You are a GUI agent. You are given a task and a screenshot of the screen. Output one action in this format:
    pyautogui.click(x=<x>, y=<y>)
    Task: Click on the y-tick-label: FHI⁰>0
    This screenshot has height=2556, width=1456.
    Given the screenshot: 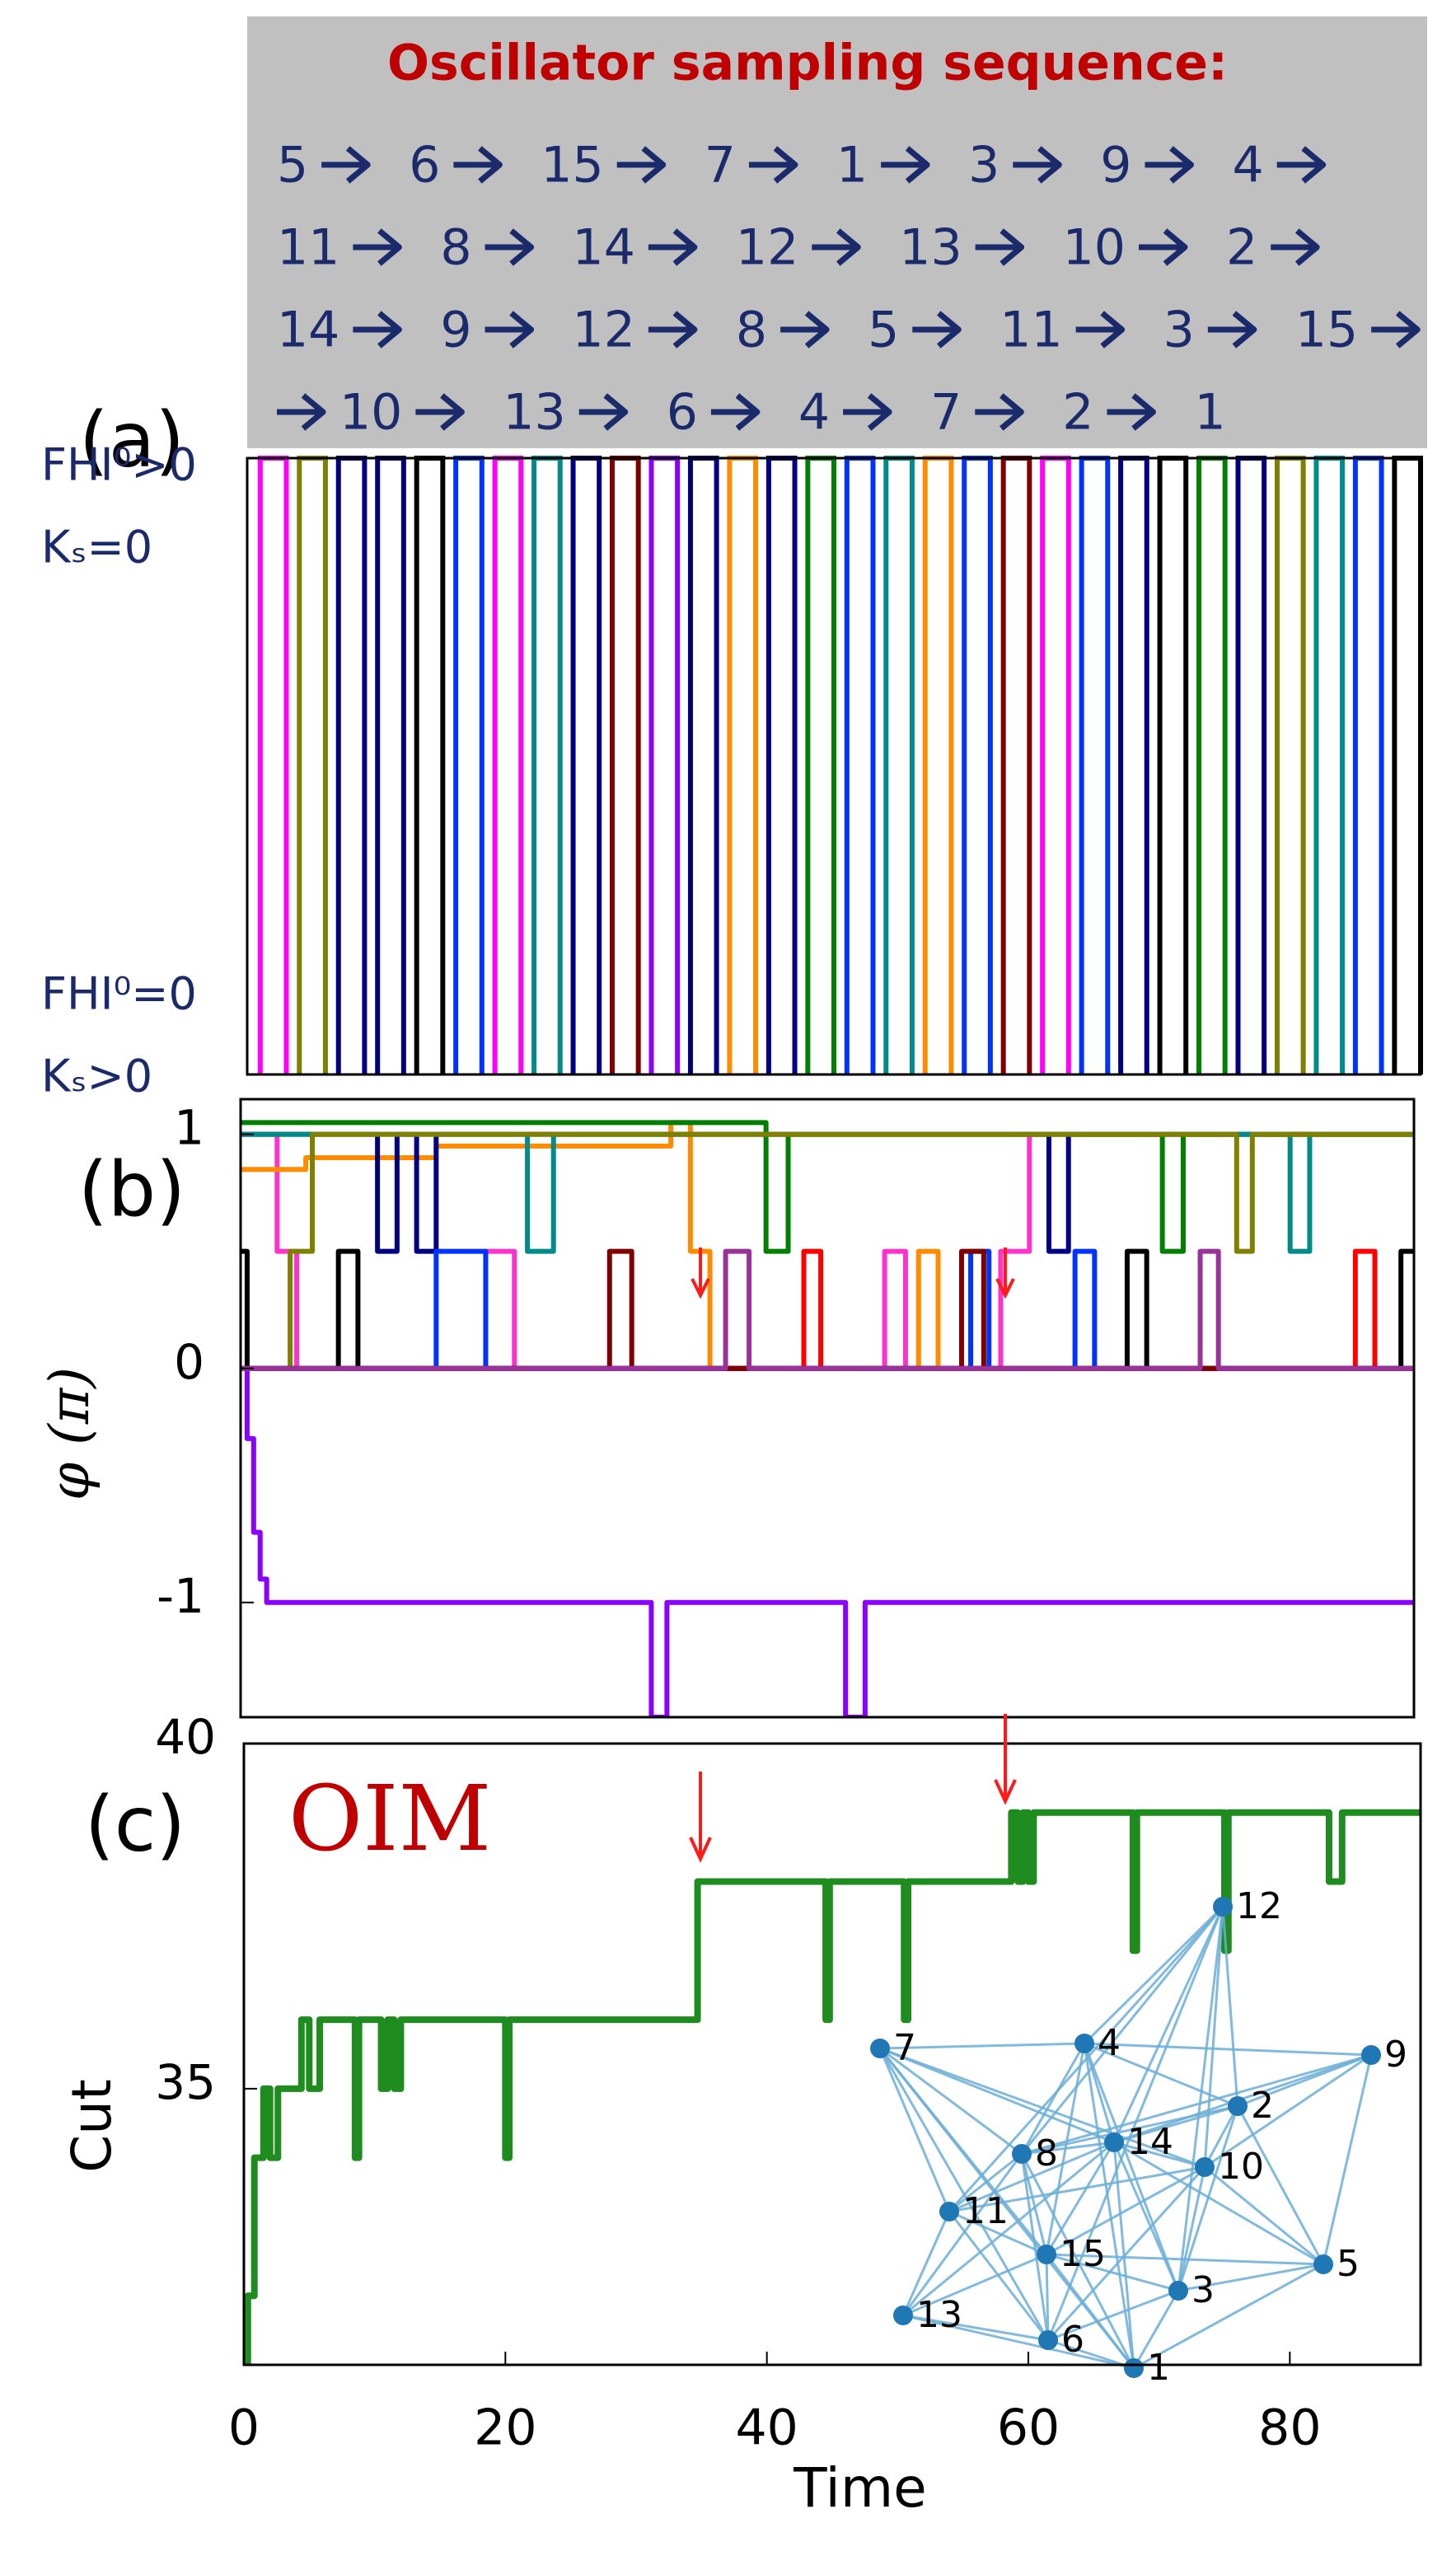 What is the action you would take?
    pyautogui.click(x=119, y=465)
    